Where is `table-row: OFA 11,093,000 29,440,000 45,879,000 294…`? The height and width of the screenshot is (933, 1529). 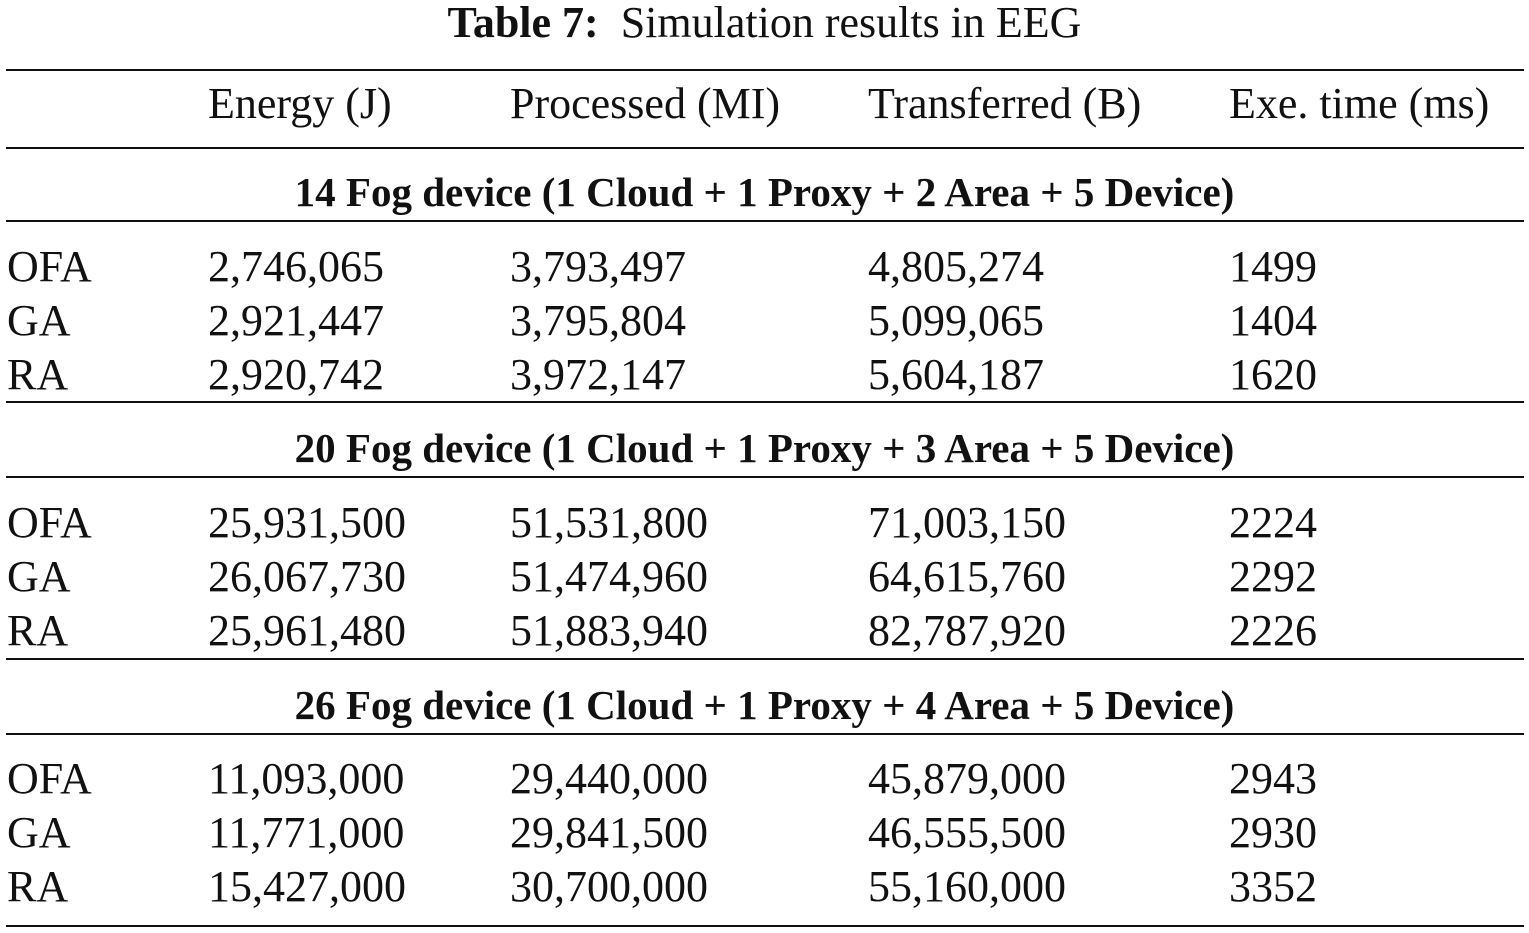
table-row: OFA 11,093,000 29,440,000 45,879,000 294… is located at coordinates (764, 779).